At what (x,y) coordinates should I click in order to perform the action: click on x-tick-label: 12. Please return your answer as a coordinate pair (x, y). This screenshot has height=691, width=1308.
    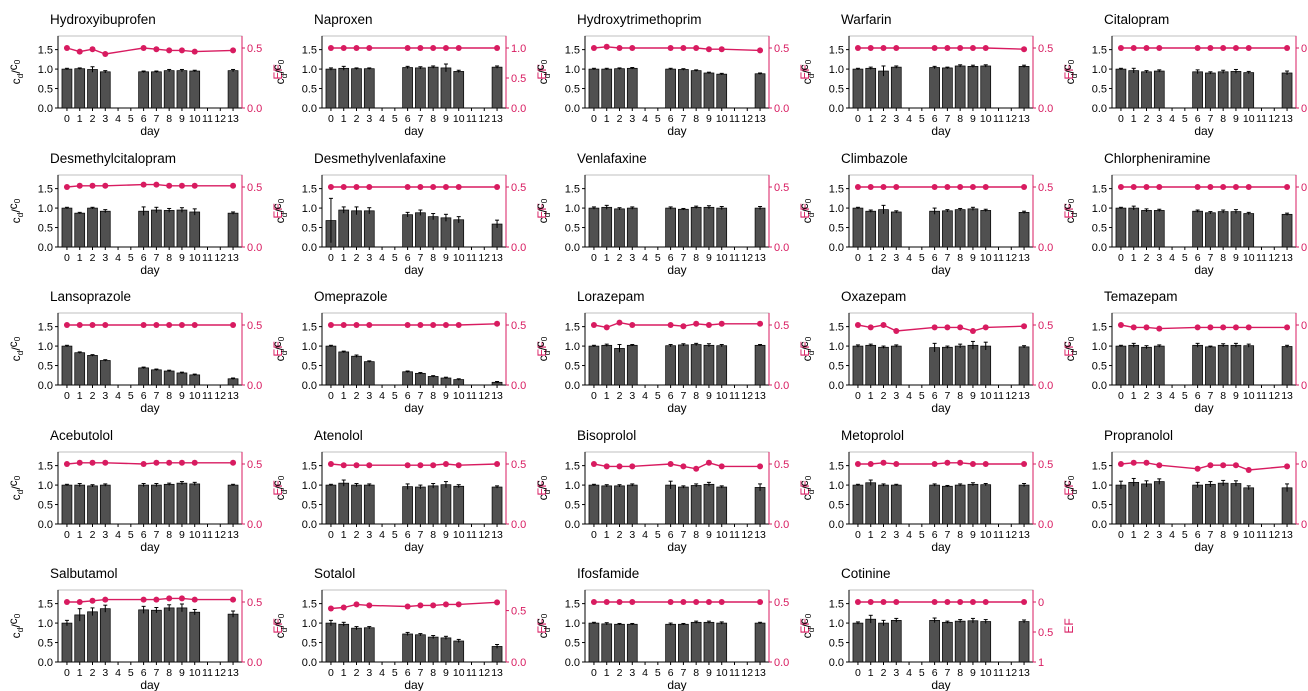
    Looking at the image, I should click on (484, 673).